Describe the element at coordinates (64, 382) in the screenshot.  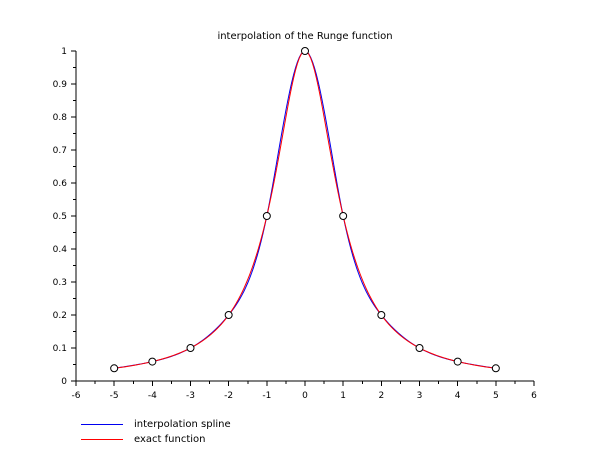
I see `y-tick-label: 0` at that location.